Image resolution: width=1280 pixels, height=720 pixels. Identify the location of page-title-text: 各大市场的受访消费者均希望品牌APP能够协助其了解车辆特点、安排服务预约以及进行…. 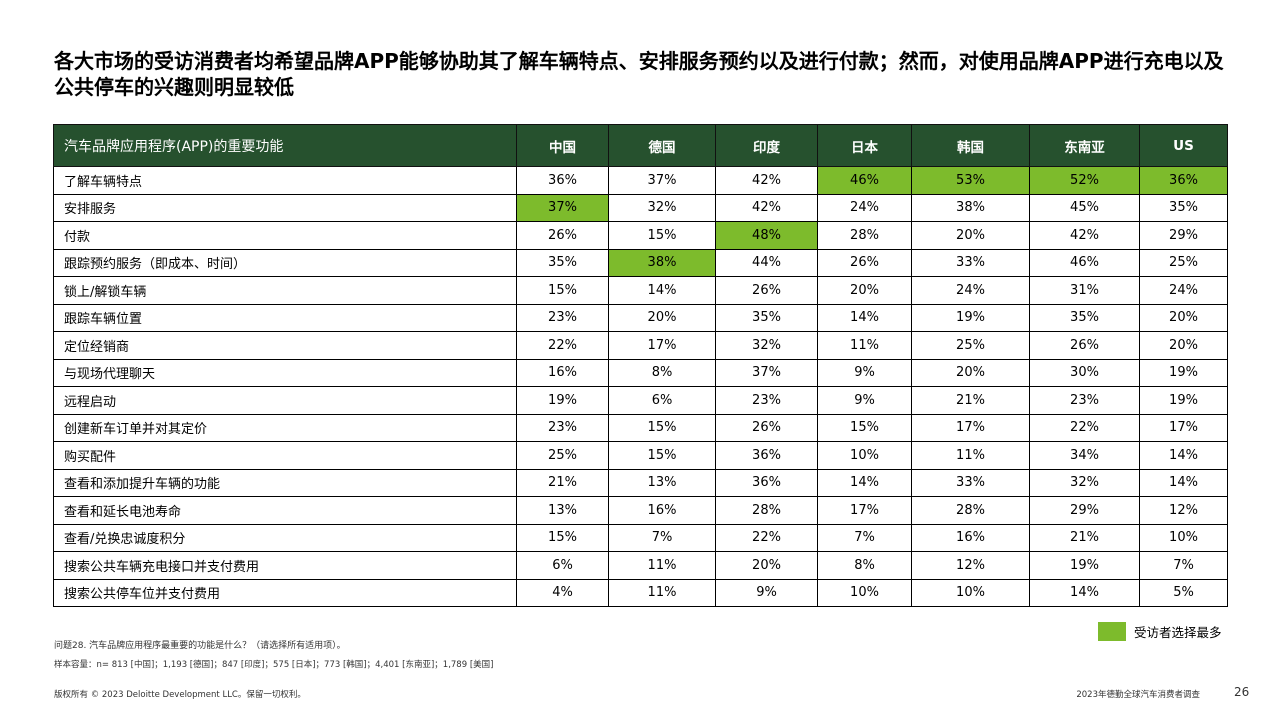
(639, 74).